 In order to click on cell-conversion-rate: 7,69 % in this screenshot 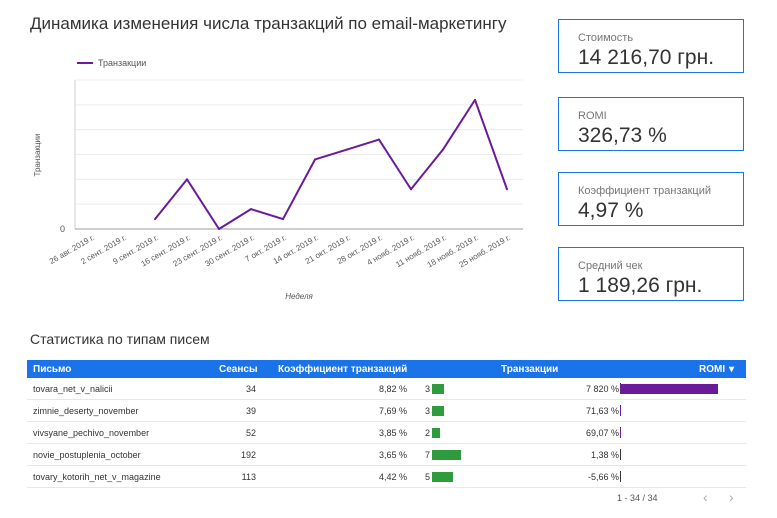, I will do `click(392, 411)`.